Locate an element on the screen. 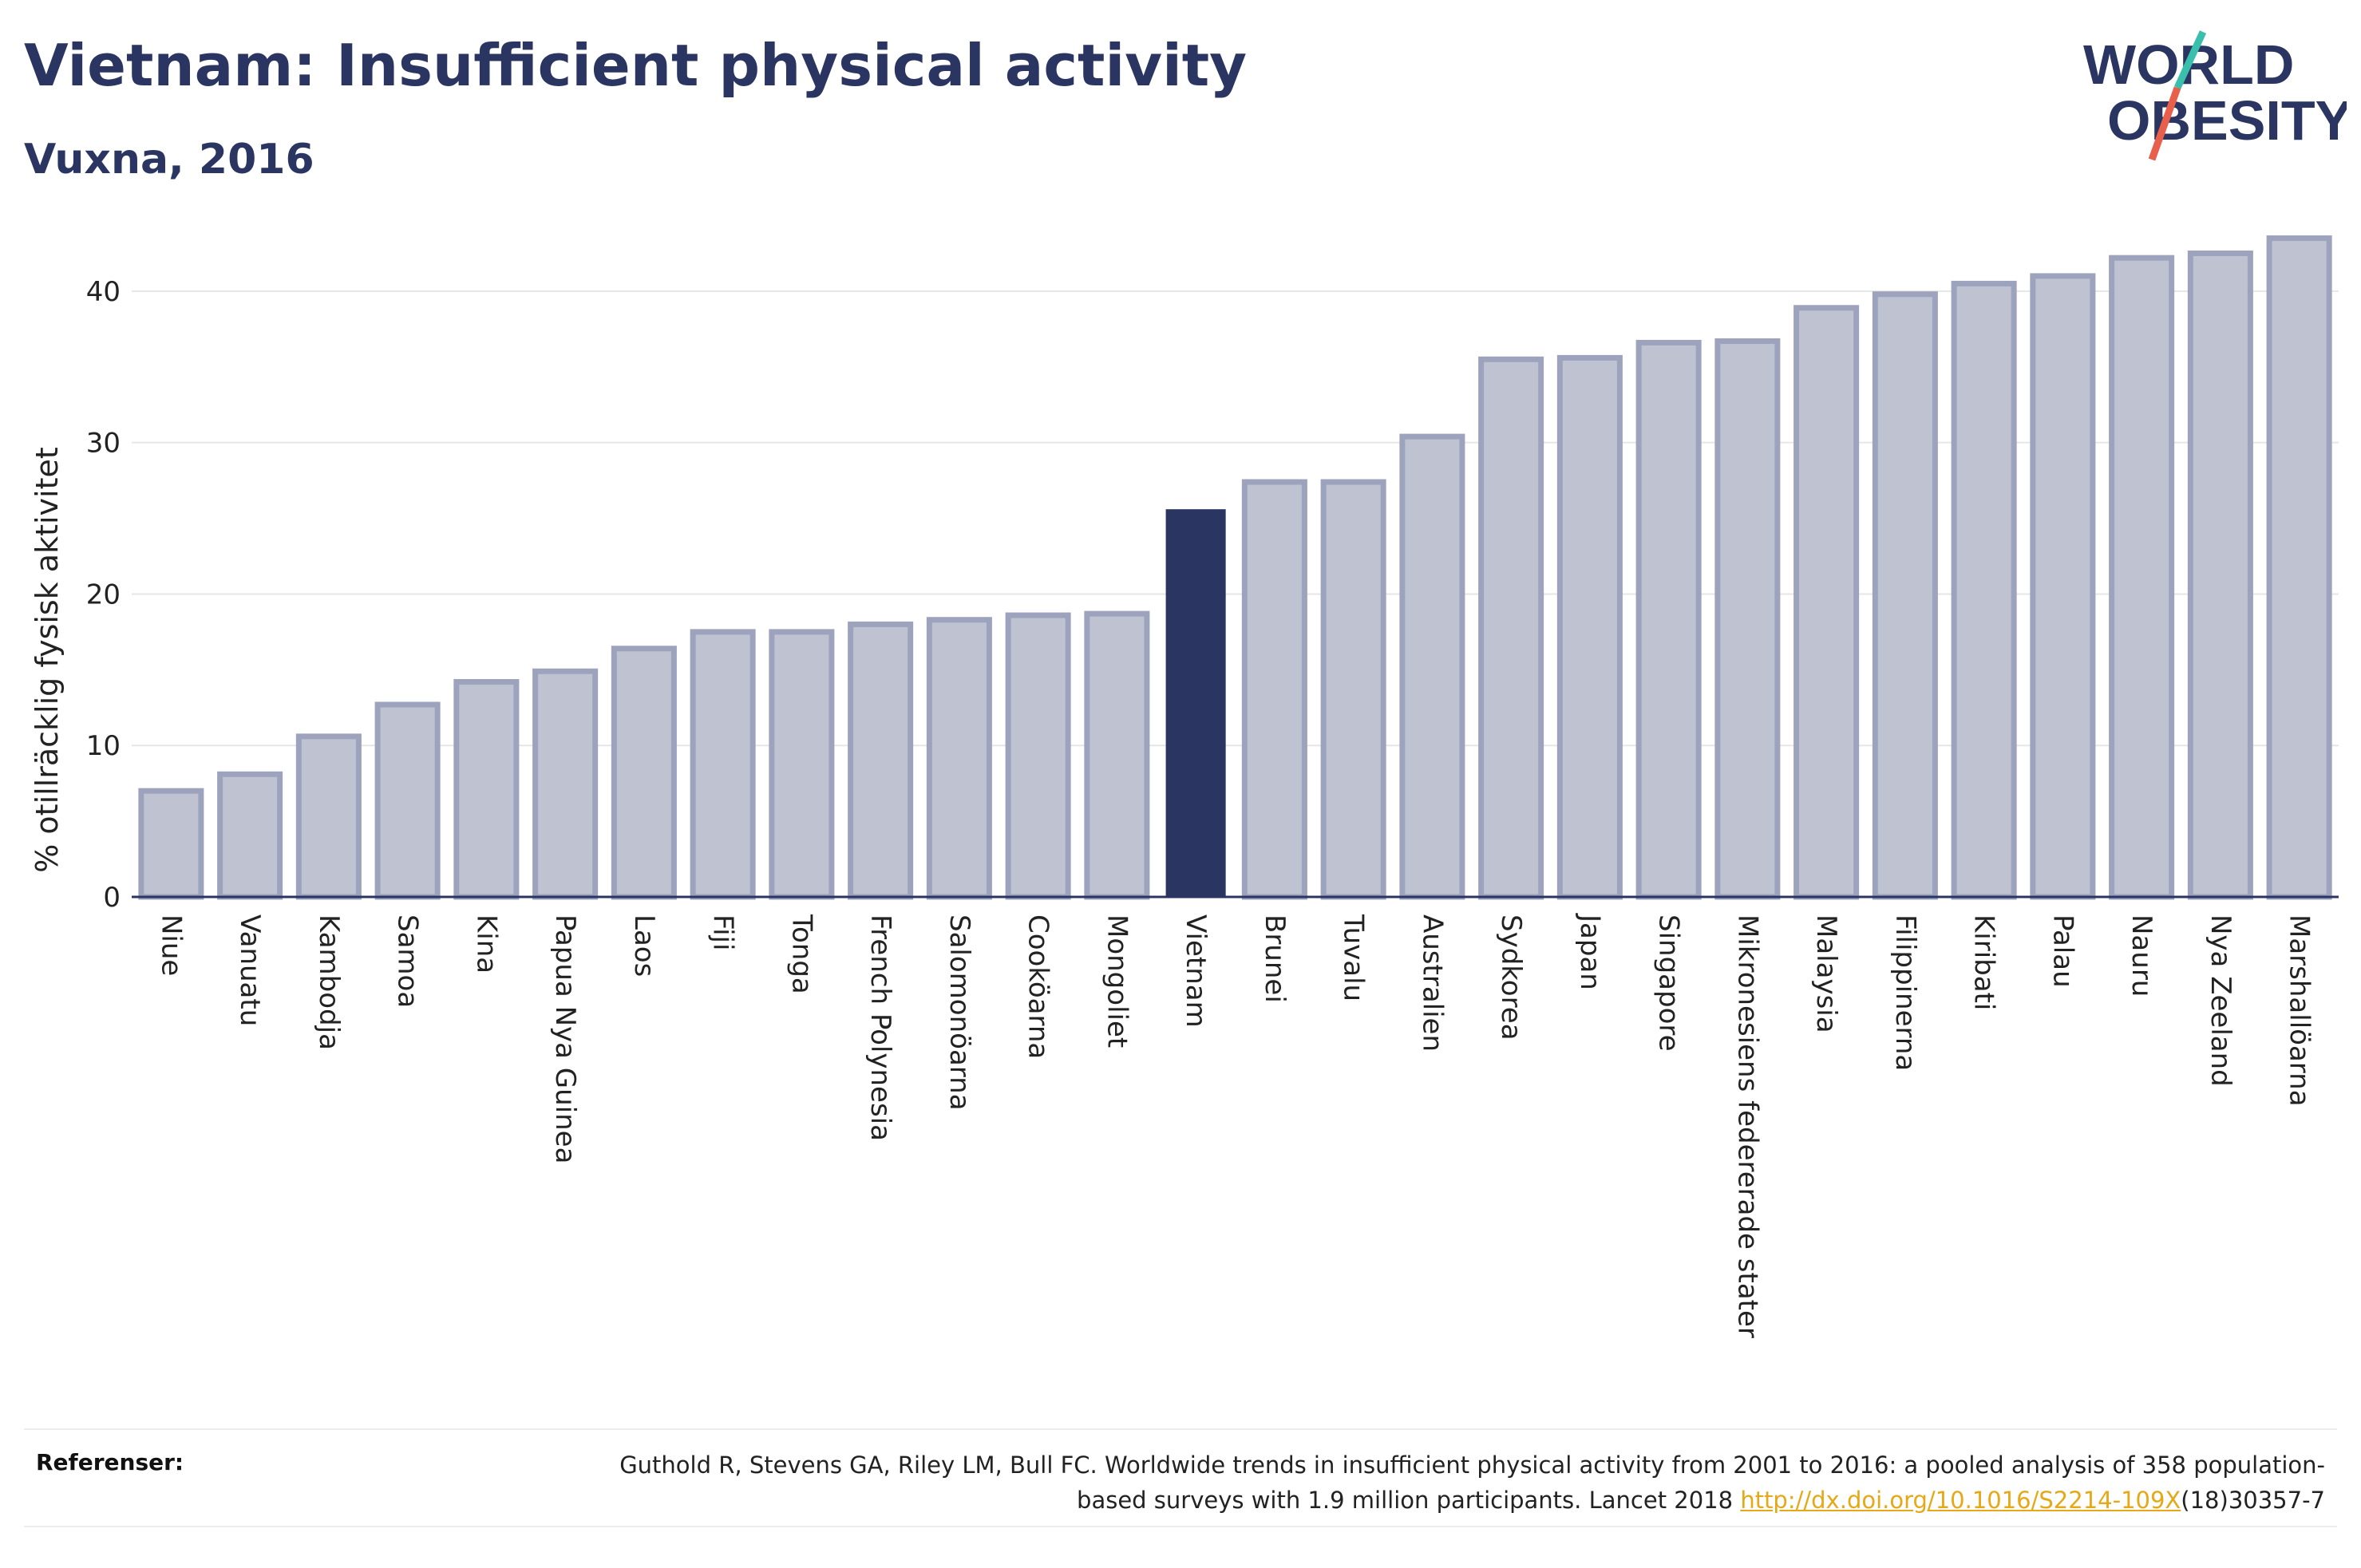  x-category-label: Laos is located at coordinates (644, 945).